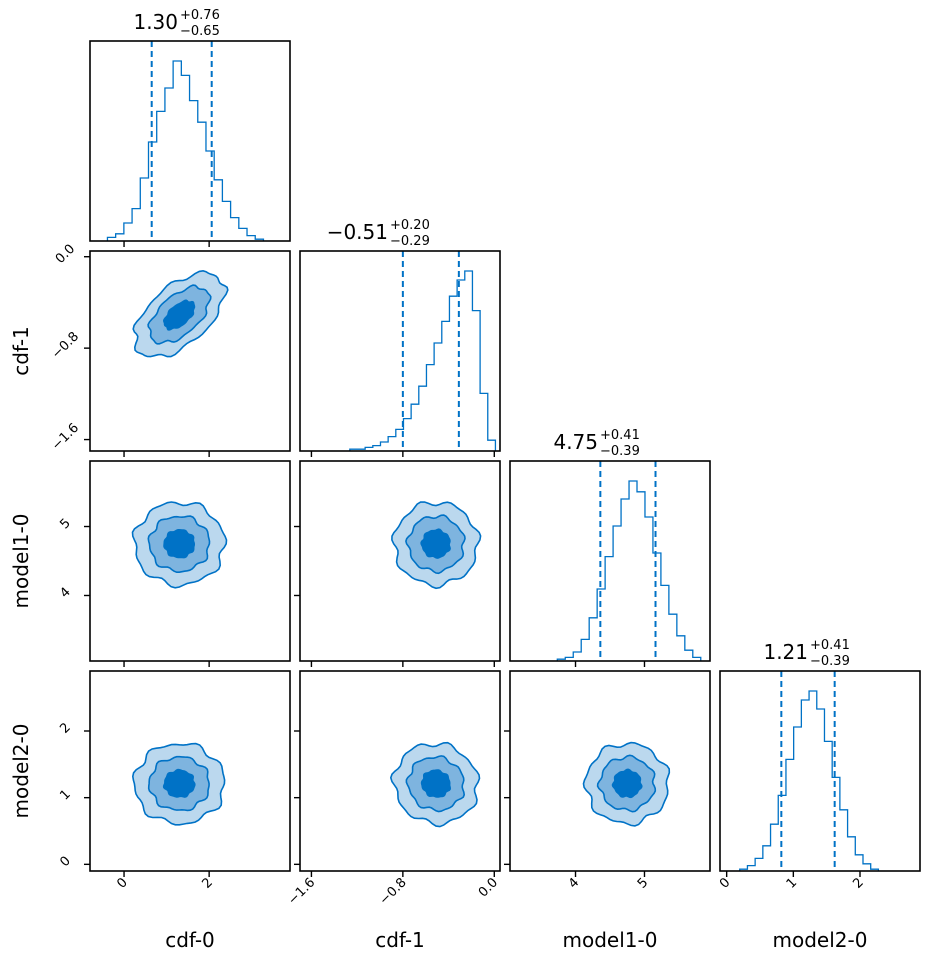 This screenshot has height=961, width=929. I want to click on panel-model2-0-vs-model2-0: 0 1 2, so click(819, 781).